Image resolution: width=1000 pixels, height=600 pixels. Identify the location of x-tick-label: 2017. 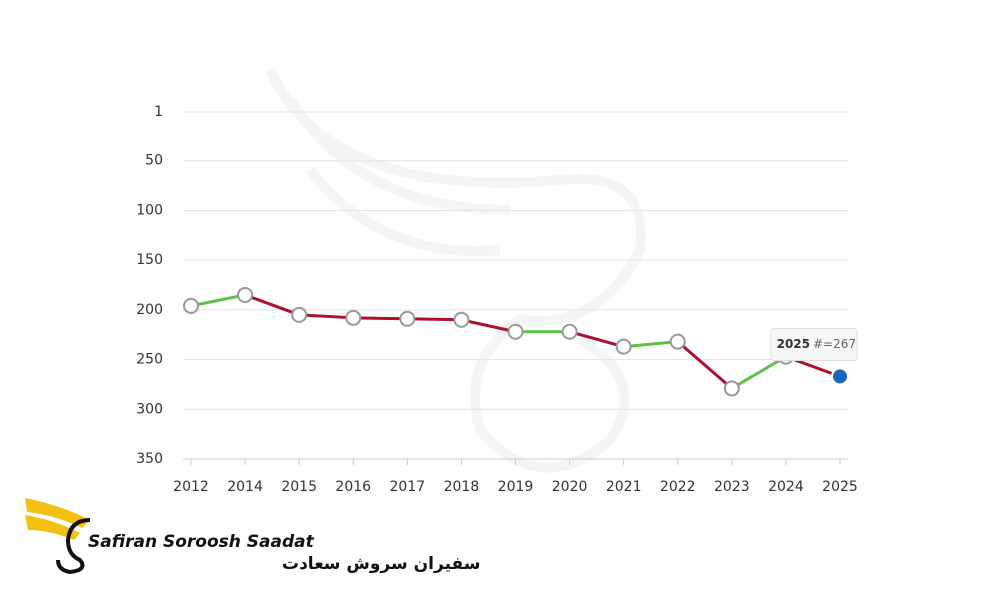
(408, 487).